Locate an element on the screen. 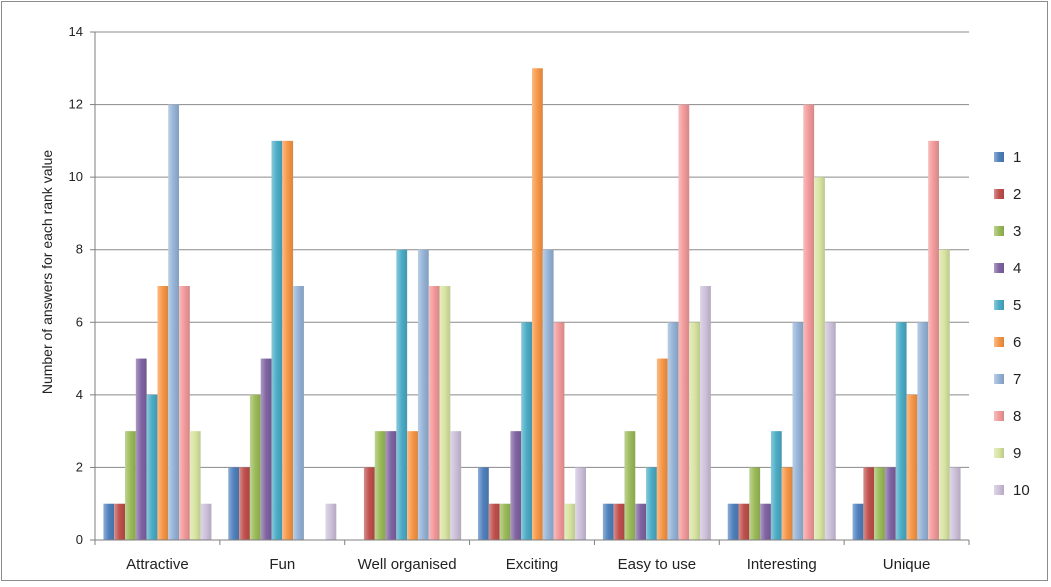  bar-5-fun is located at coordinates (277, 340).